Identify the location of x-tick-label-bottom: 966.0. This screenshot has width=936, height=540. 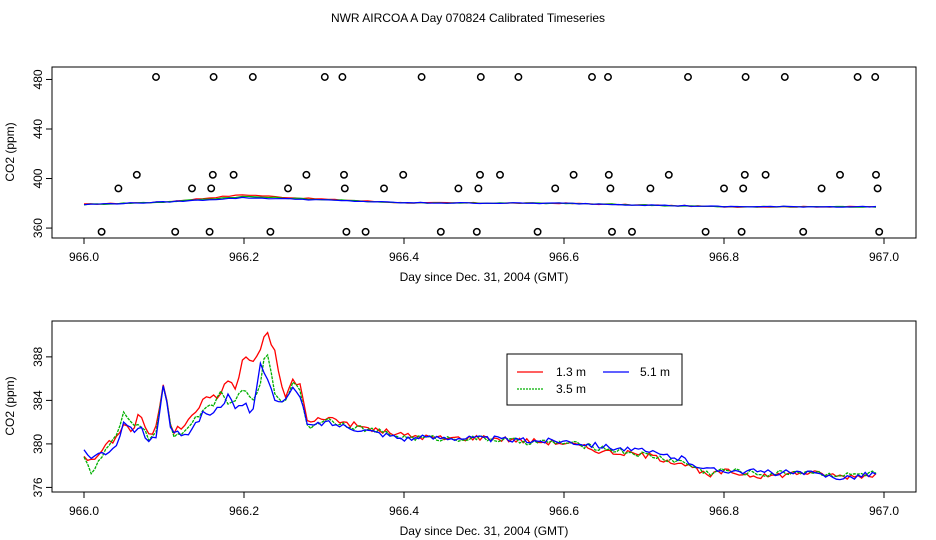
(84, 511).